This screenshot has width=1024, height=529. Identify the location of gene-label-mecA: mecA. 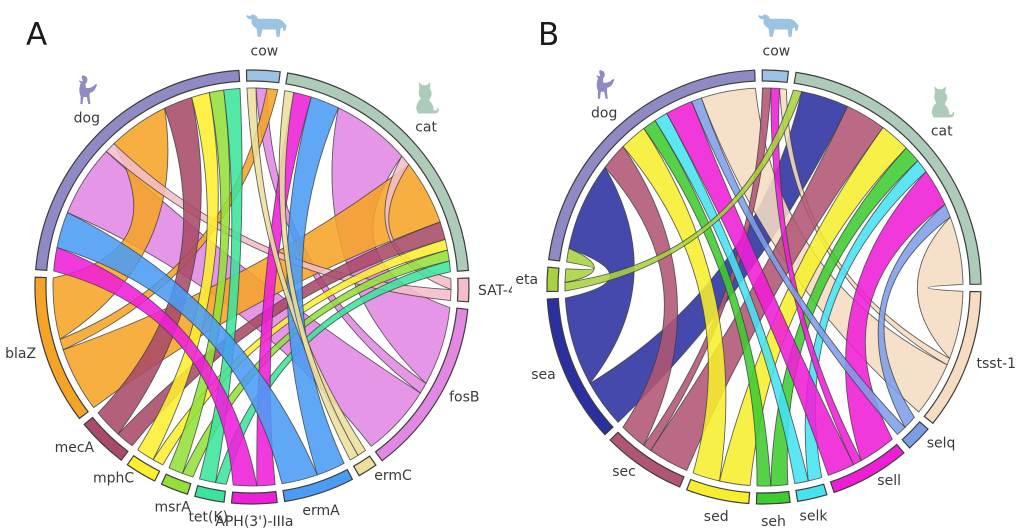
(75, 448).